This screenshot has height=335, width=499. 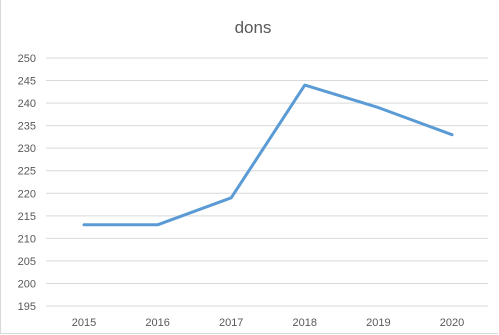 I want to click on x-tick-label: 2020, so click(x=452, y=323).